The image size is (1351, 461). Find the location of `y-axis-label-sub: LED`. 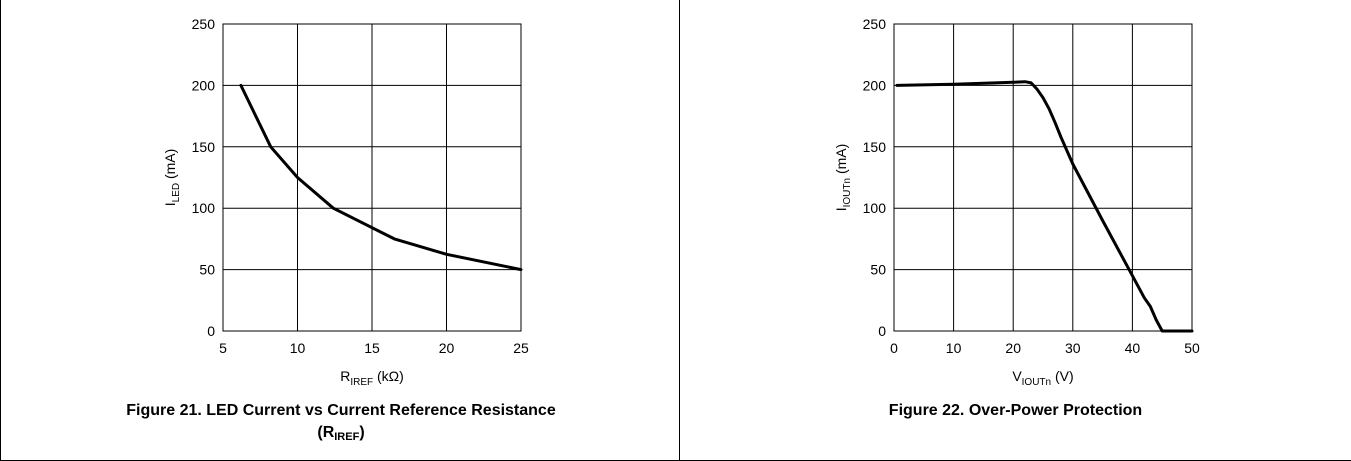

y-axis-label-sub: LED is located at coordinates (176, 192).